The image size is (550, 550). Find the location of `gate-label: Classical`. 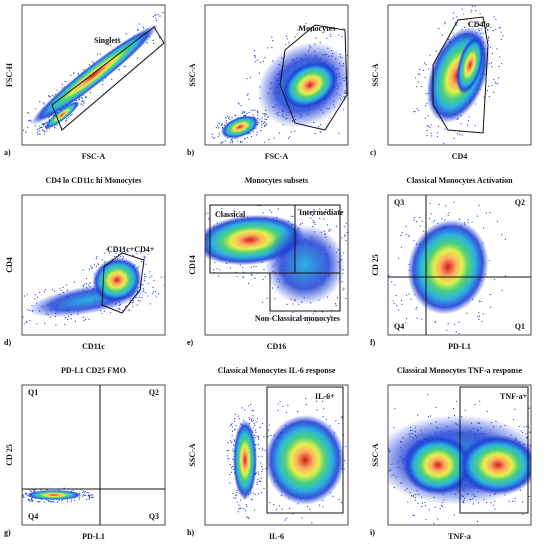

gate-label: Classical is located at coordinates (230, 214).